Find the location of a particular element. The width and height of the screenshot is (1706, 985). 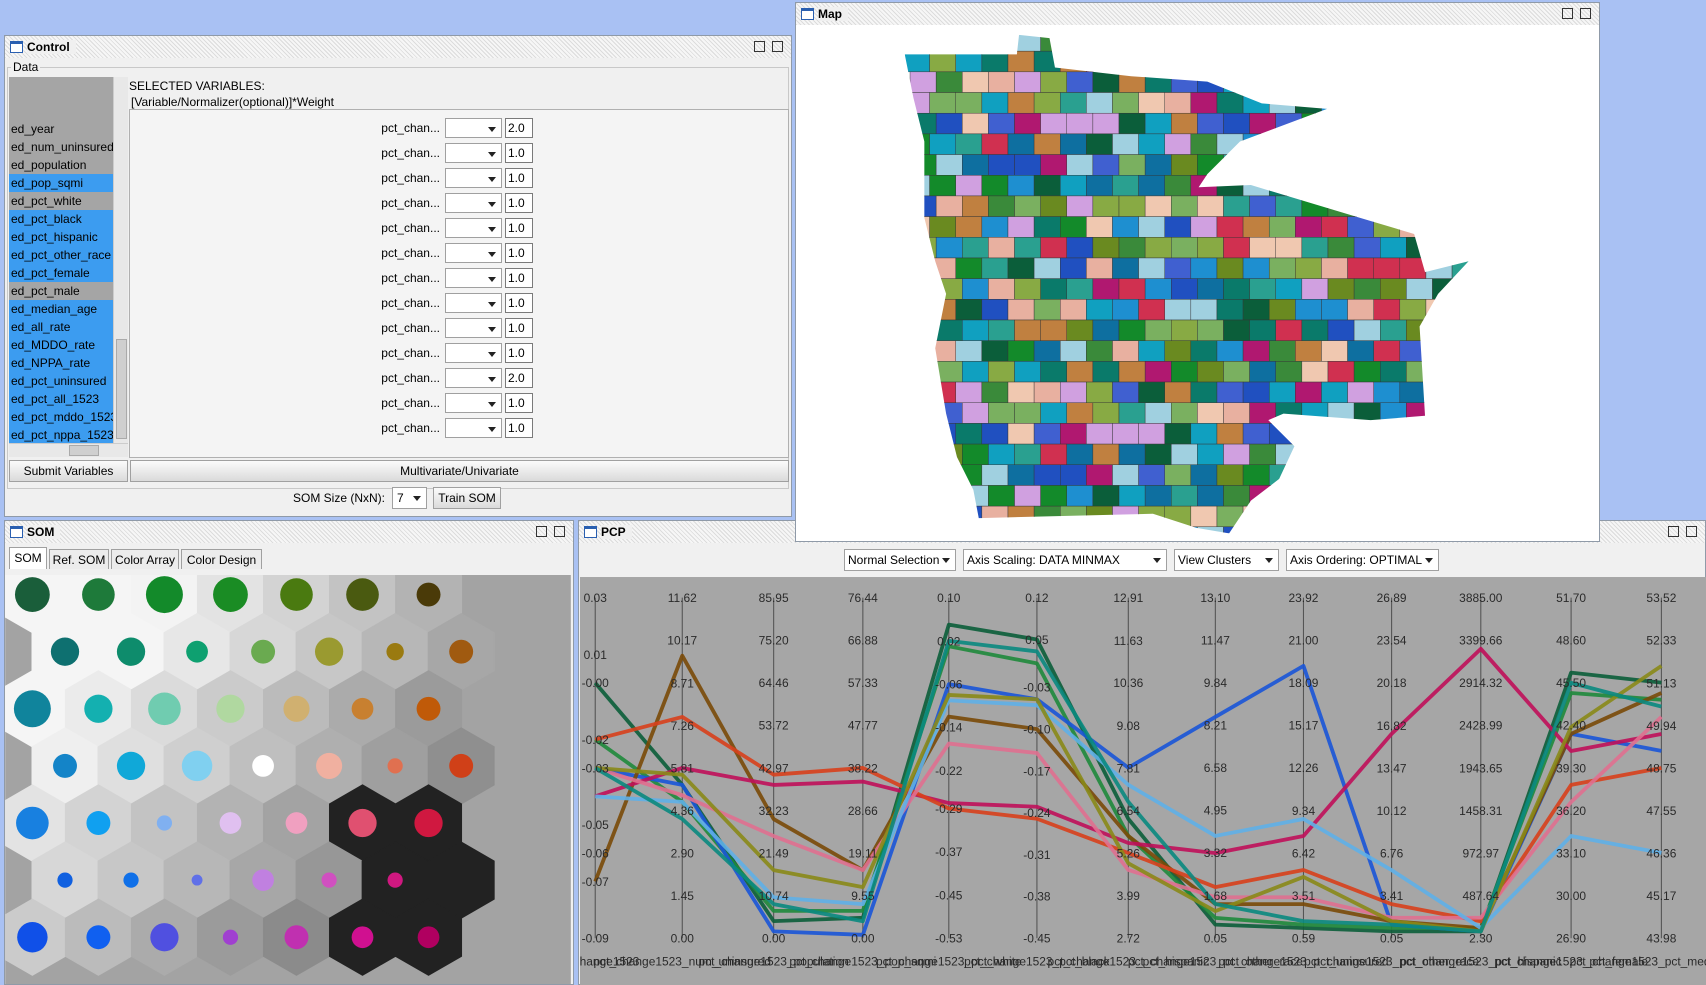

mode-button: Multivariate/Univariate is located at coordinates (459, 471).